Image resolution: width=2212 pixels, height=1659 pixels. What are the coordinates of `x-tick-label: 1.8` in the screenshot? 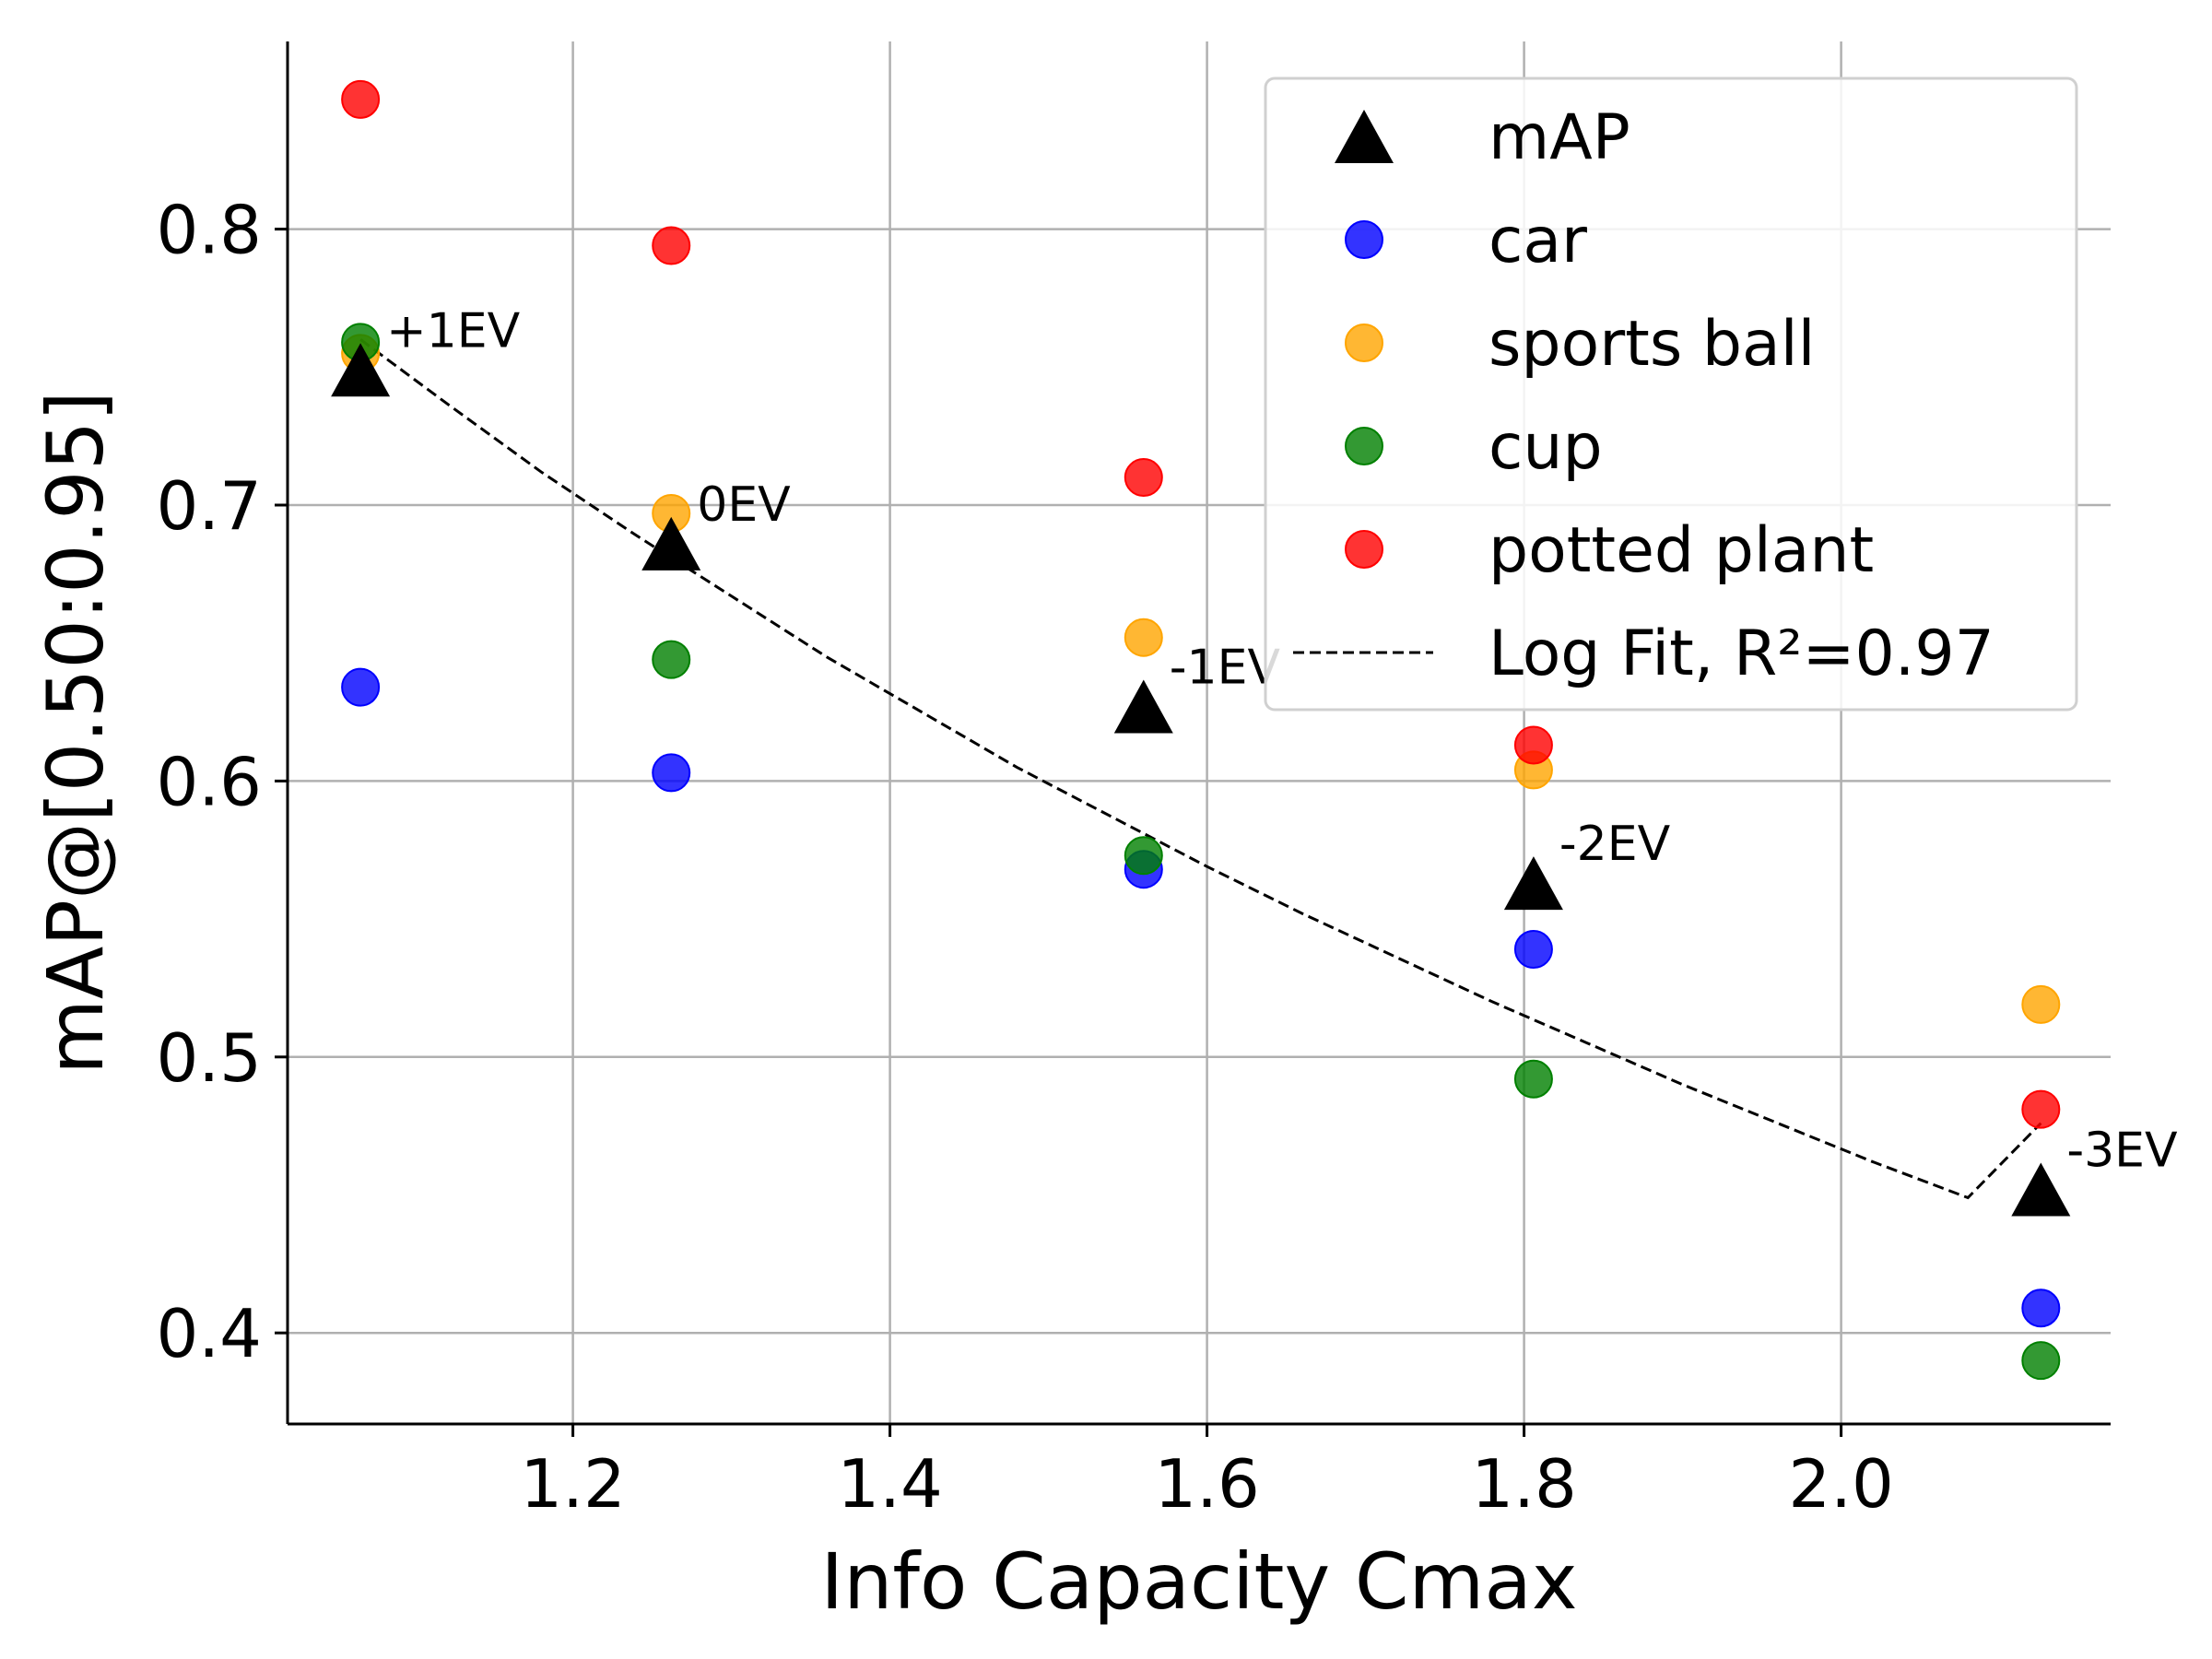 It's located at (1524, 1484).